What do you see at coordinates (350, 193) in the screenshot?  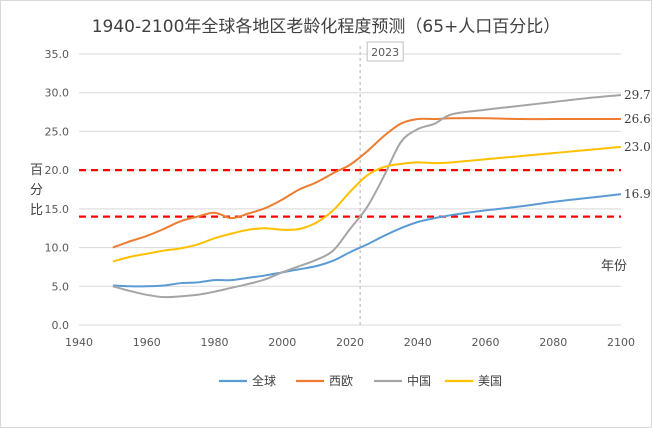 I see `threshold-lines` at bounding box center [350, 193].